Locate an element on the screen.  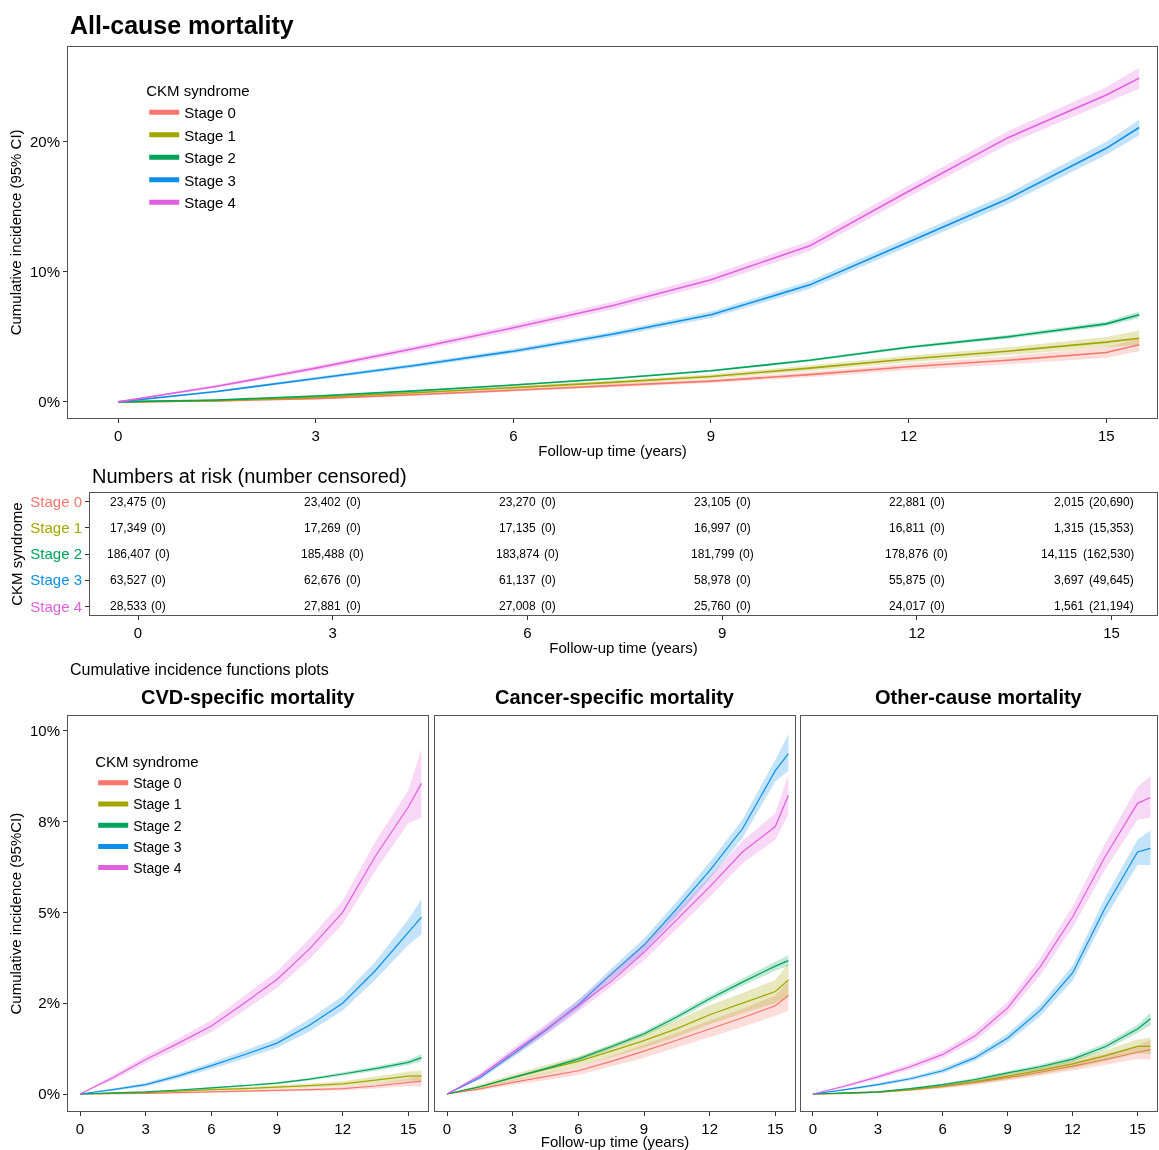
data-label: 178,876 is located at coordinates (907, 554).